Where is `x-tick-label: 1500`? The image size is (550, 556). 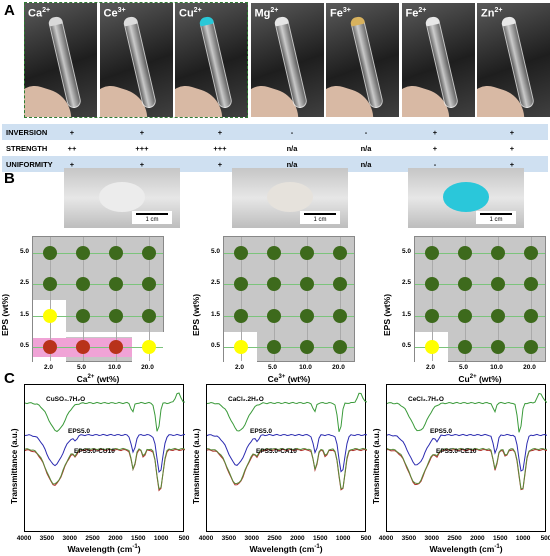
x-tick-label: 1500 is located at coordinates (320, 538).